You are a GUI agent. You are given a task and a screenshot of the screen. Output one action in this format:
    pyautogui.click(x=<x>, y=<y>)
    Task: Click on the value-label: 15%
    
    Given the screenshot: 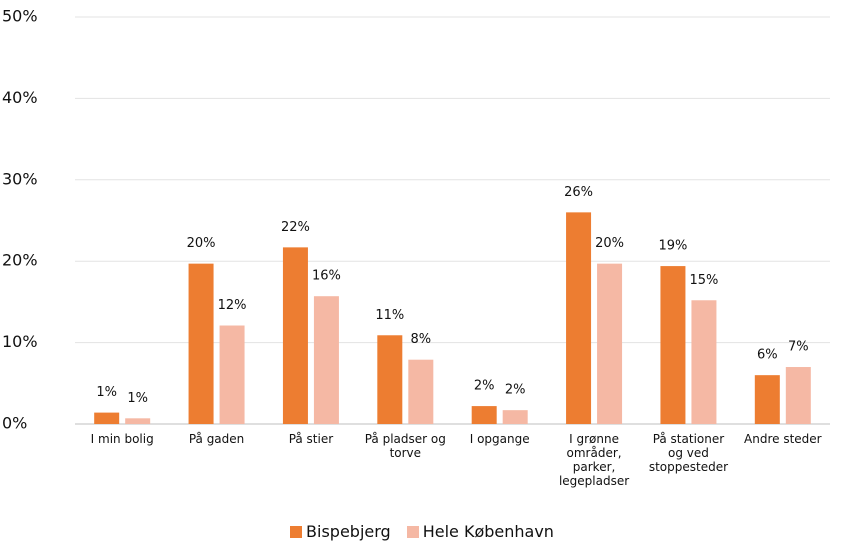 What is the action you would take?
    pyautogui.click(x=703, y=280)
    